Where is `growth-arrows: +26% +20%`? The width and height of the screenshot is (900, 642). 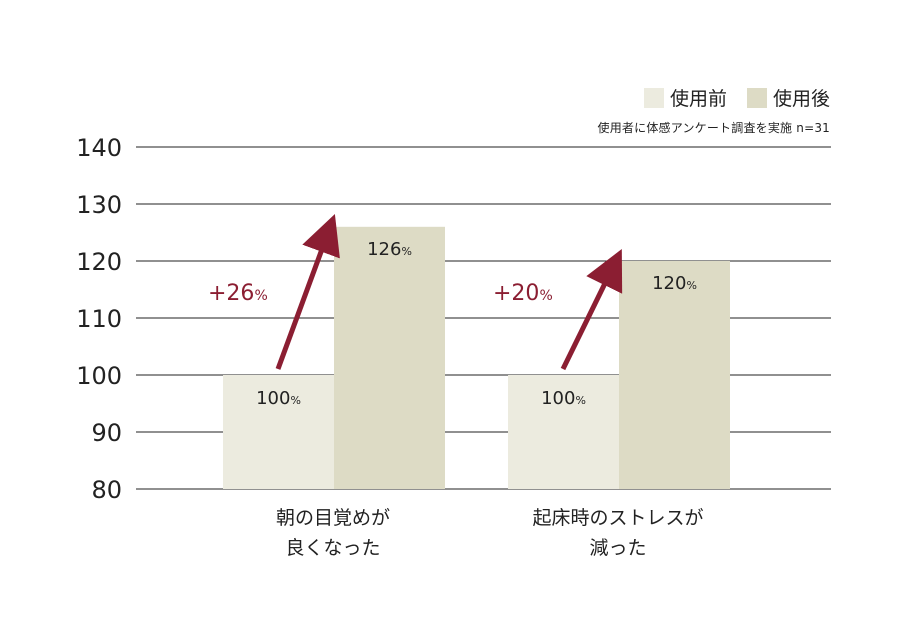
growth-arrows: +26% +20% is located at coordinates (415, 292).